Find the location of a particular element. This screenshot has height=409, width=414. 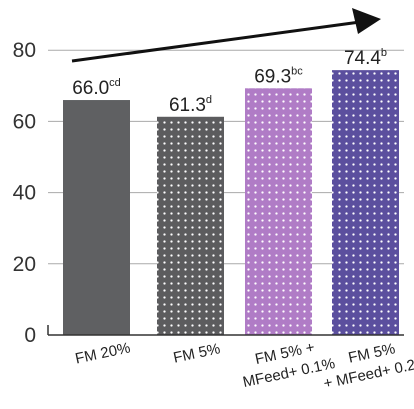

bar-3-dot-pattern is located at coordinates (278, 212).